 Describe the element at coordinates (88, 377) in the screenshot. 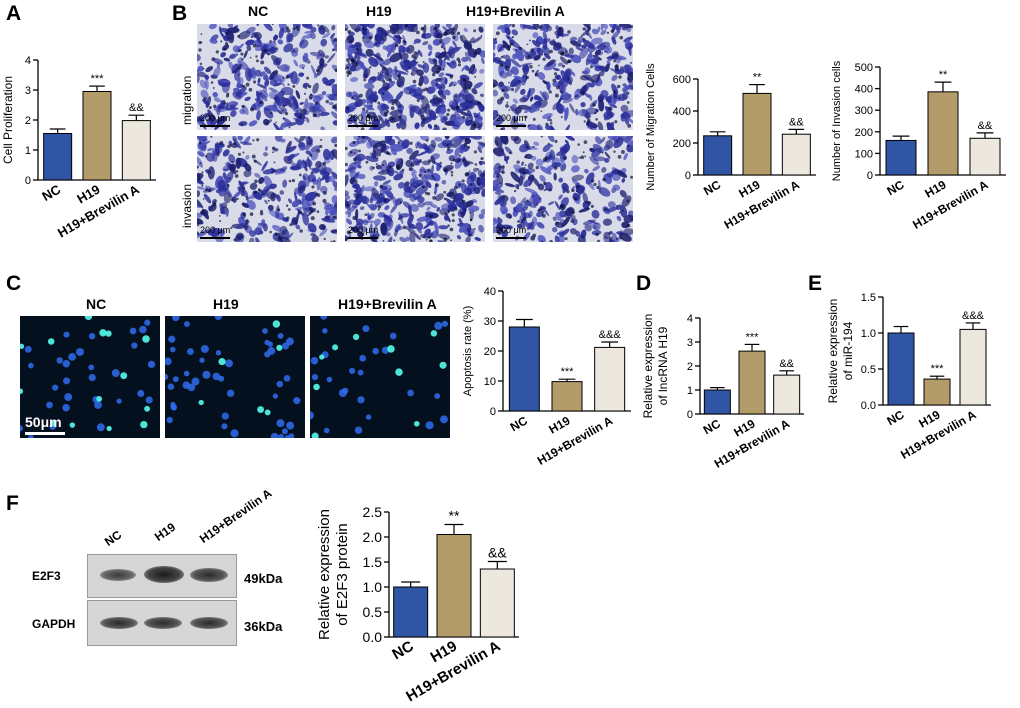

I see `fluorescence-texture` at that location.